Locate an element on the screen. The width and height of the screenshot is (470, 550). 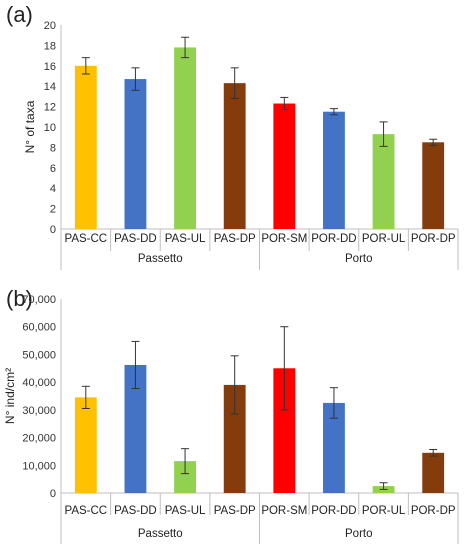
y-tick-label: 40,000 is located at coordinates (39, 383).